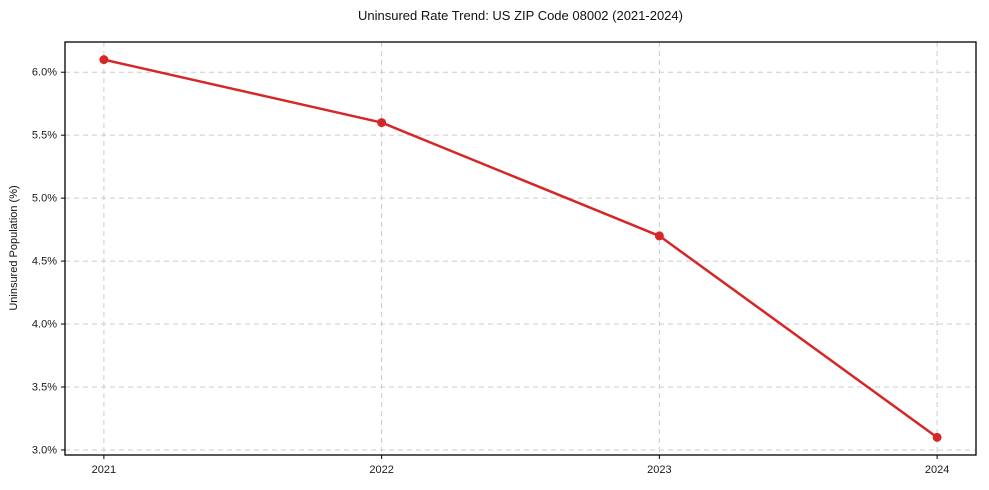 This screenshot has width=989, height=490. What do you see at coordinates (44, 325) in the screenshot?
I see `y-tick-label: 4.0%` at bounding box center [44, 325].